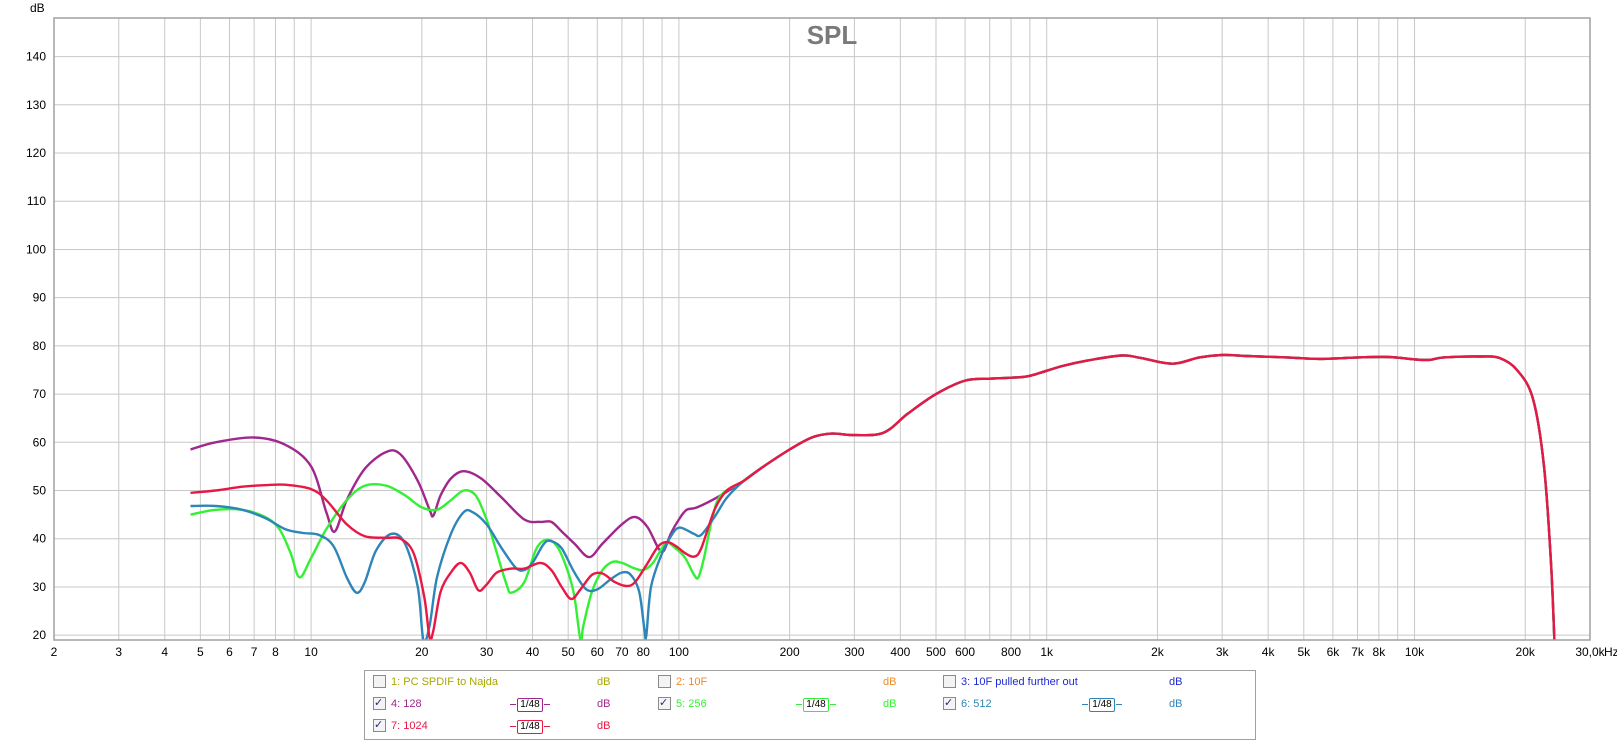 The width and height of the screenshot is (1617, 742). Describe the element at coordinates (36, 153) in the screenshot. I see `y-tick-label: 120` at that location.